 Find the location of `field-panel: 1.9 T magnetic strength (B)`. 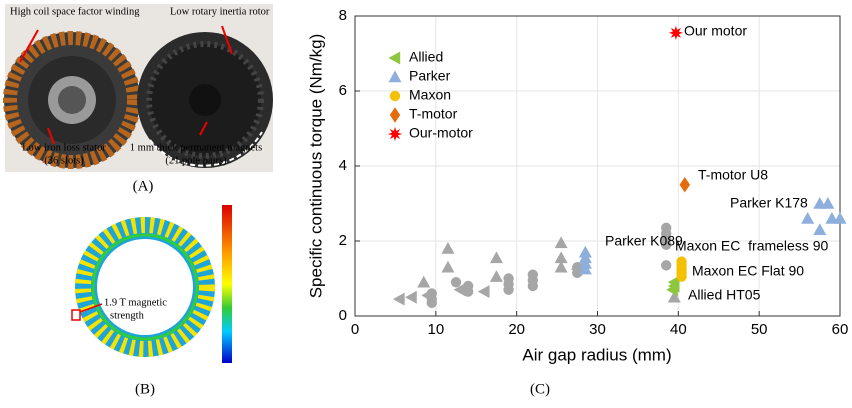

field-panel: 1.9 T magnetic strength (B) is located at coordinates (151, 301).